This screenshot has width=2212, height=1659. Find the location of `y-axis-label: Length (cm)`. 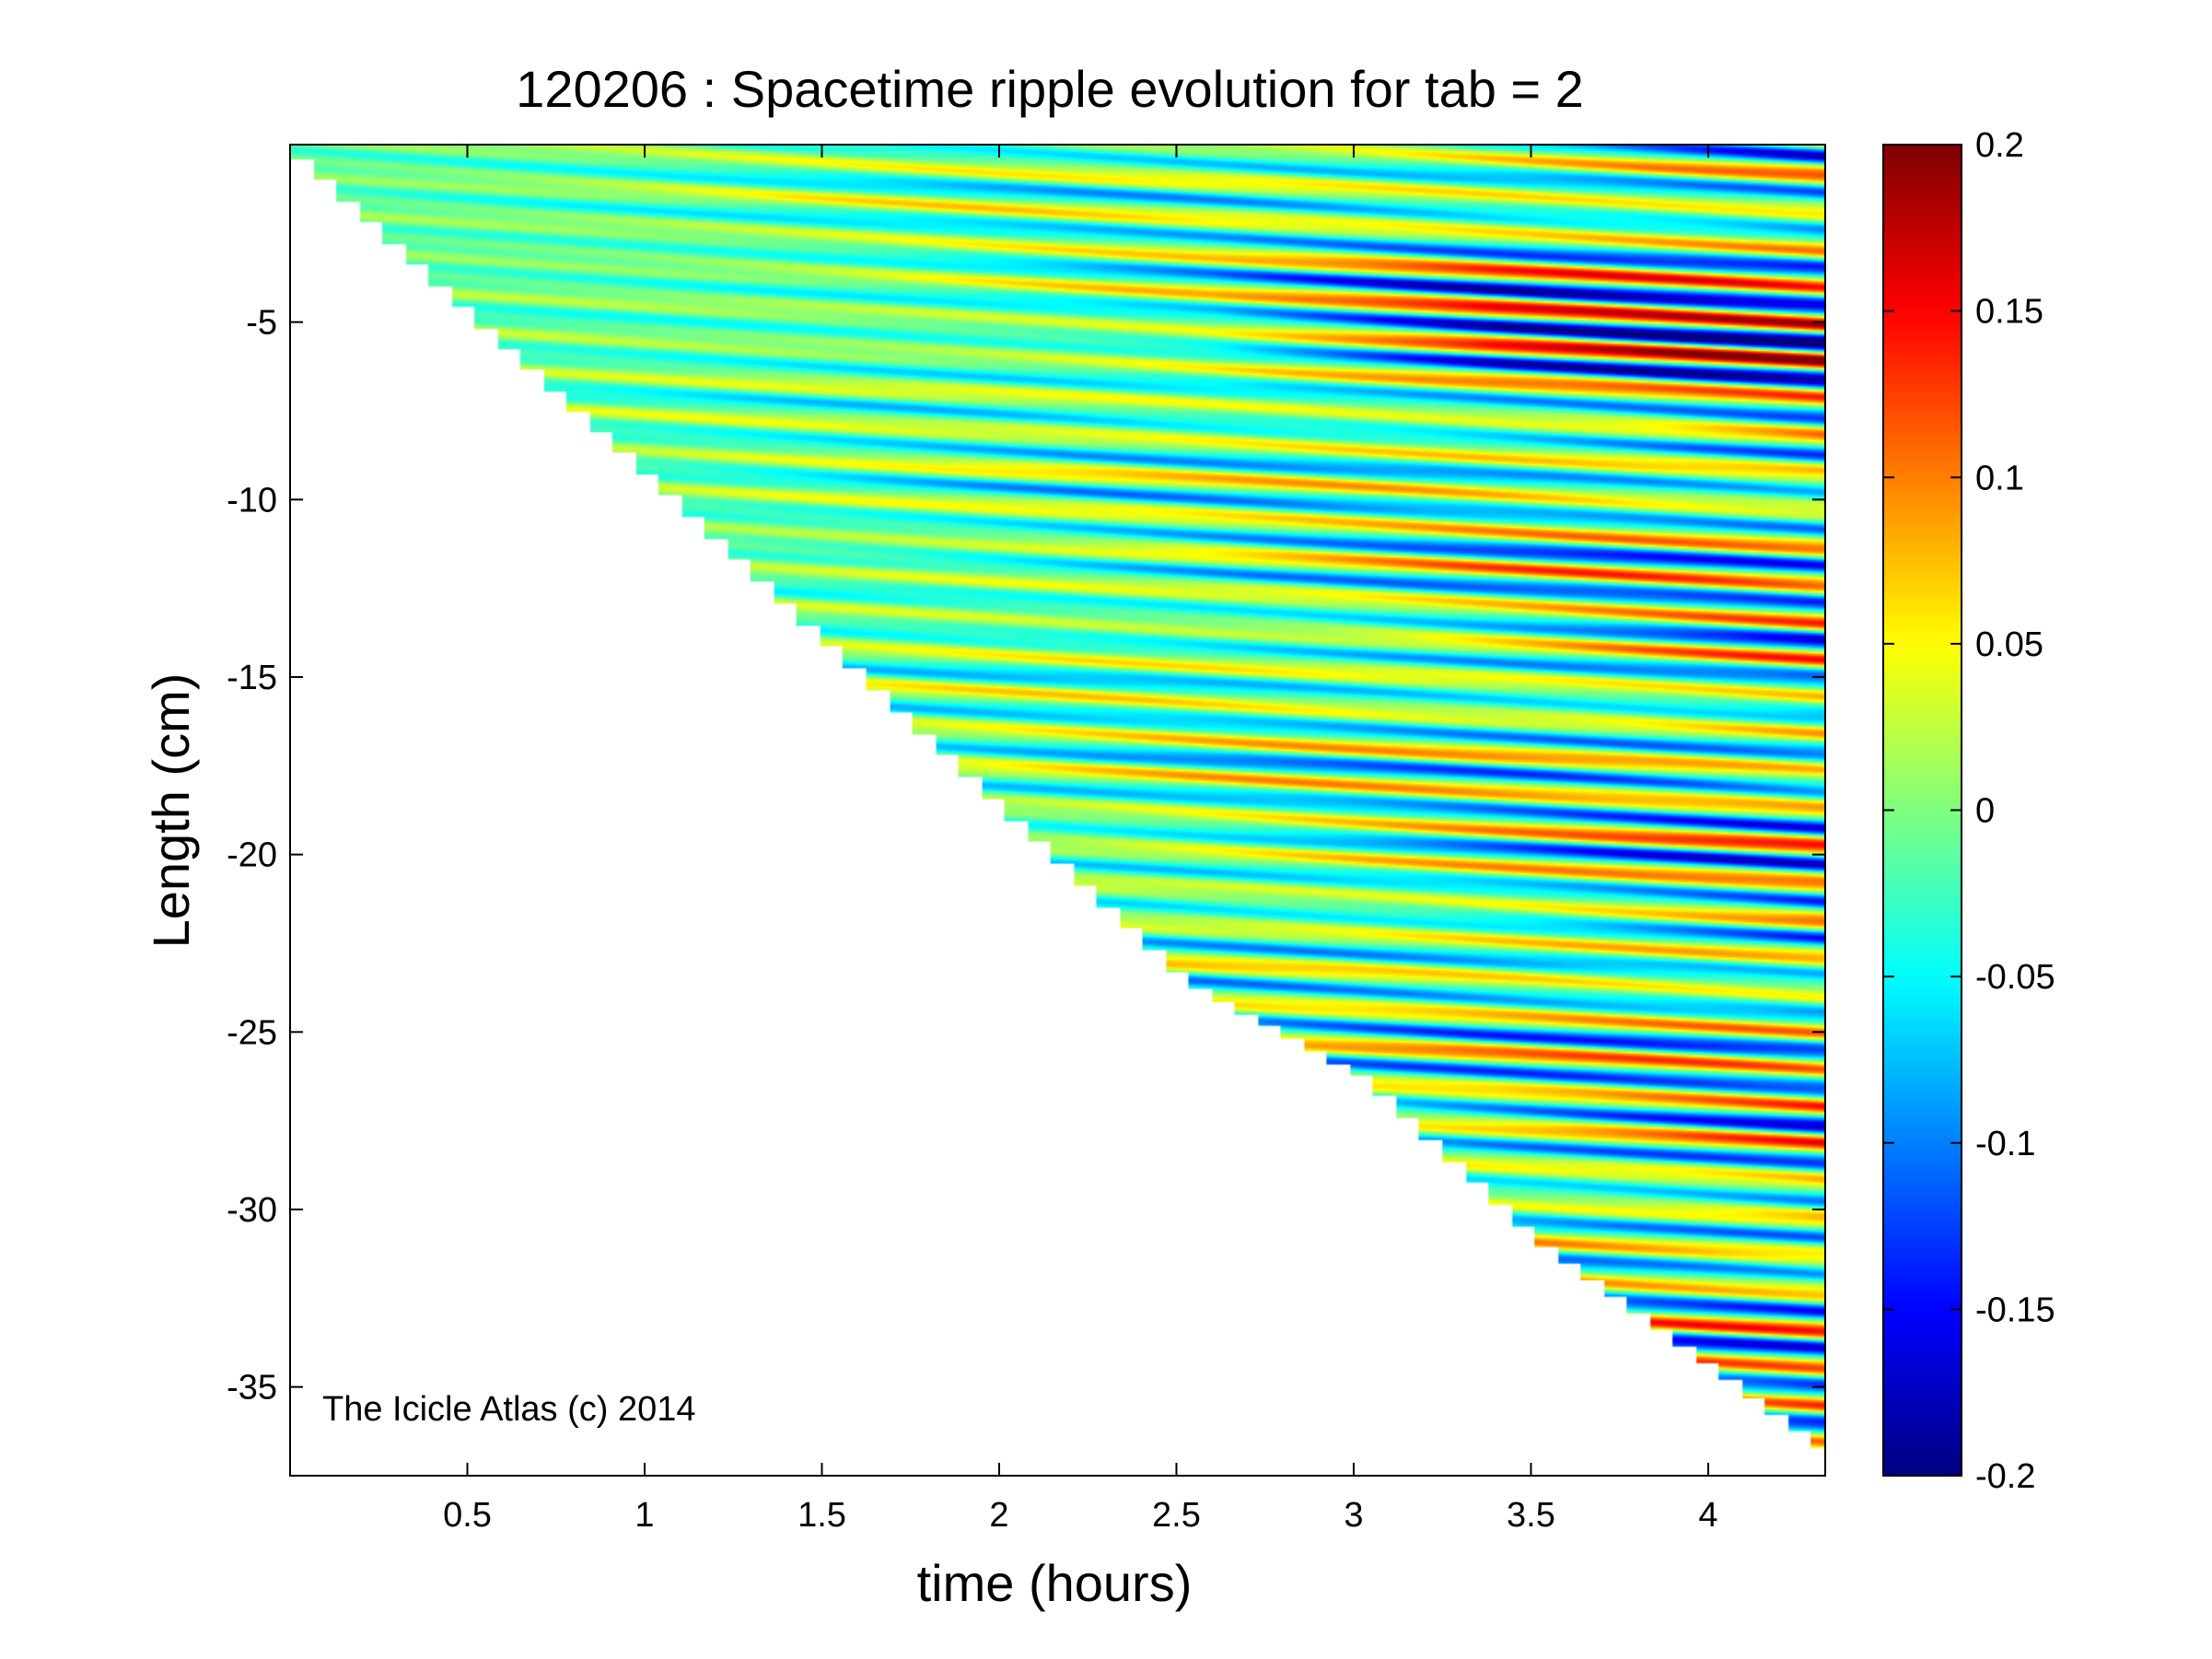

y-axis-label: Length (cm) is located at coordinates (171, 811).